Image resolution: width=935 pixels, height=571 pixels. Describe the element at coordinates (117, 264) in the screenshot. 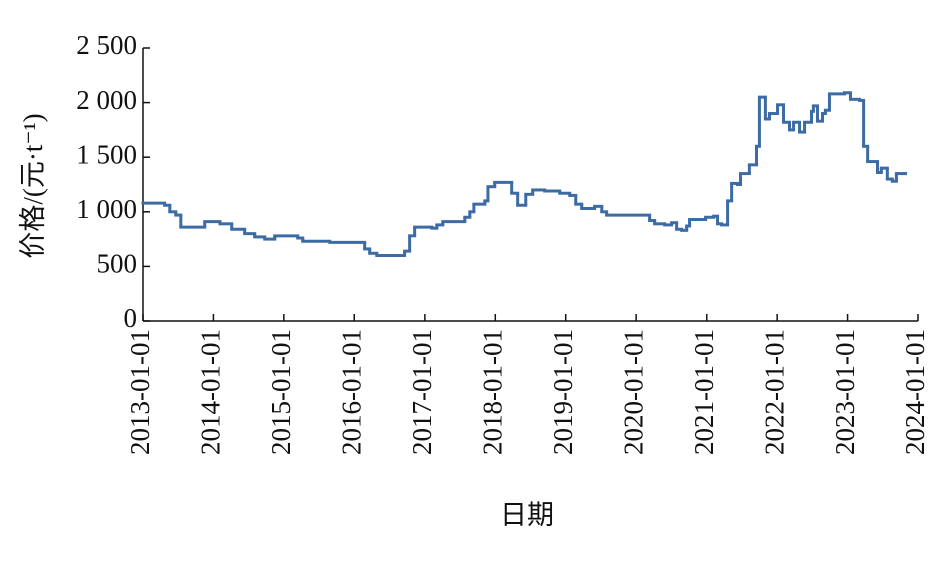

I see `y-tick-label: 500` at that location.